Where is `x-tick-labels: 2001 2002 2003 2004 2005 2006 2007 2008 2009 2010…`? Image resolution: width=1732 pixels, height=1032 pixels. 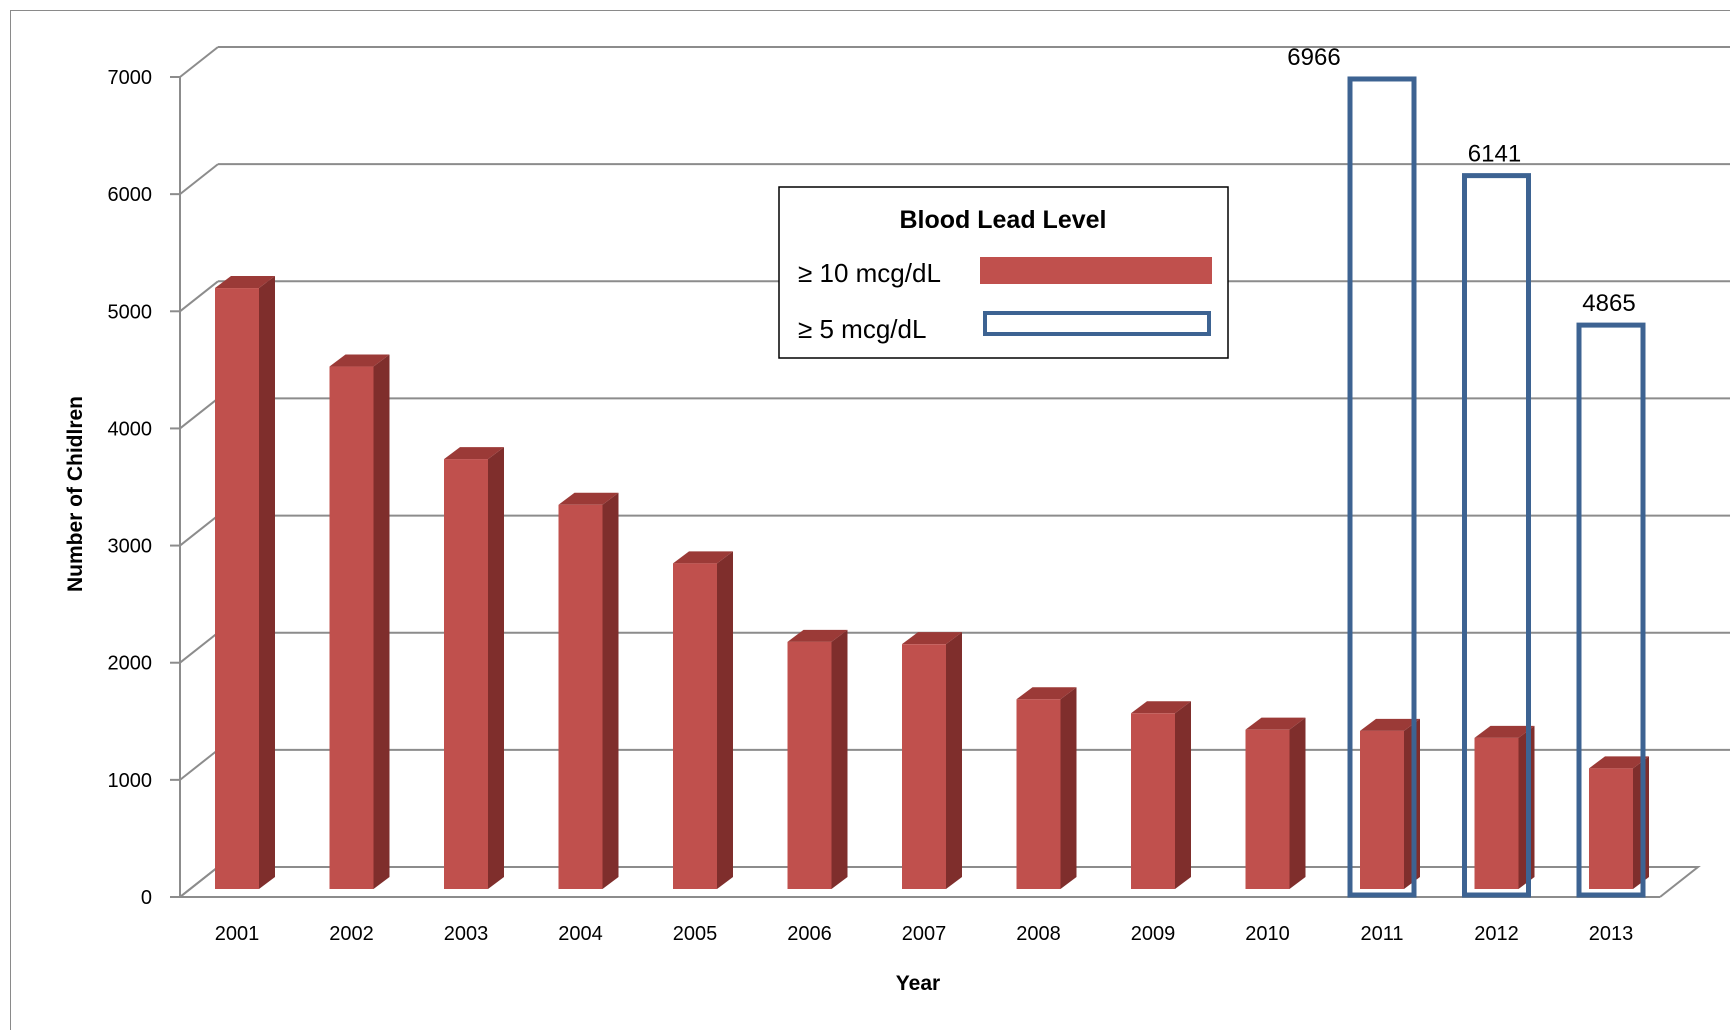
x-tick-labels: 2001 2002 2003 2004 2005 2006 2007 2008 2009 2010… is located at coordinates (924, 934).